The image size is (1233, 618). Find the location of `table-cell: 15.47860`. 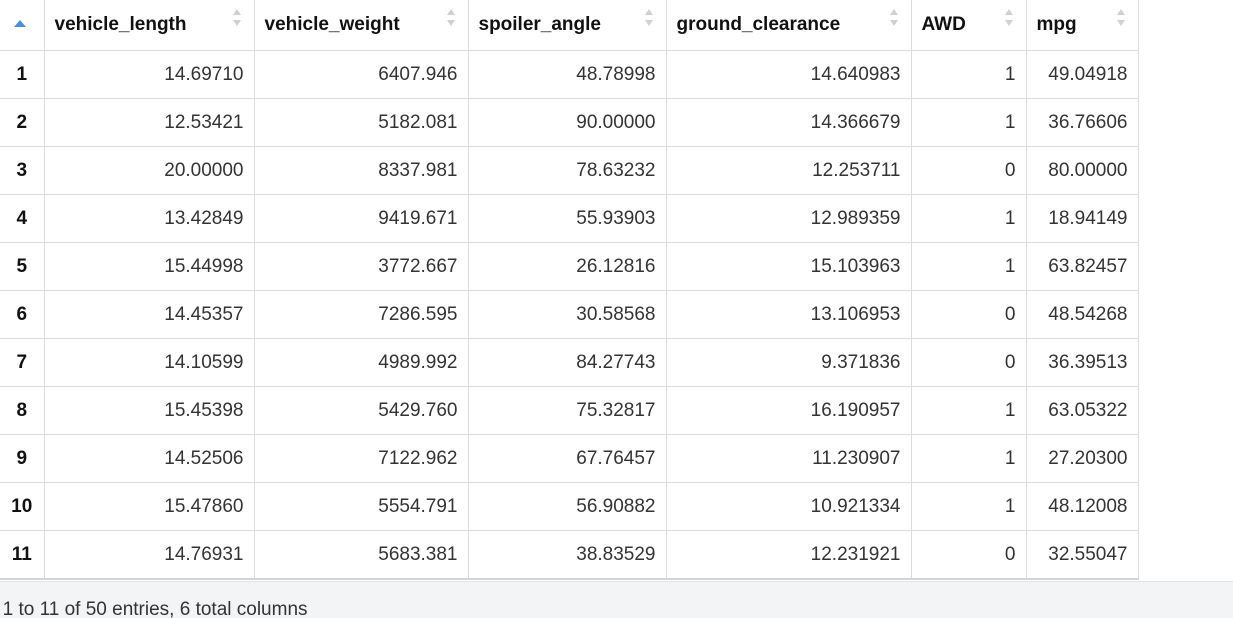

table-cell: 15.47860 is located at coordinates (149, 506).